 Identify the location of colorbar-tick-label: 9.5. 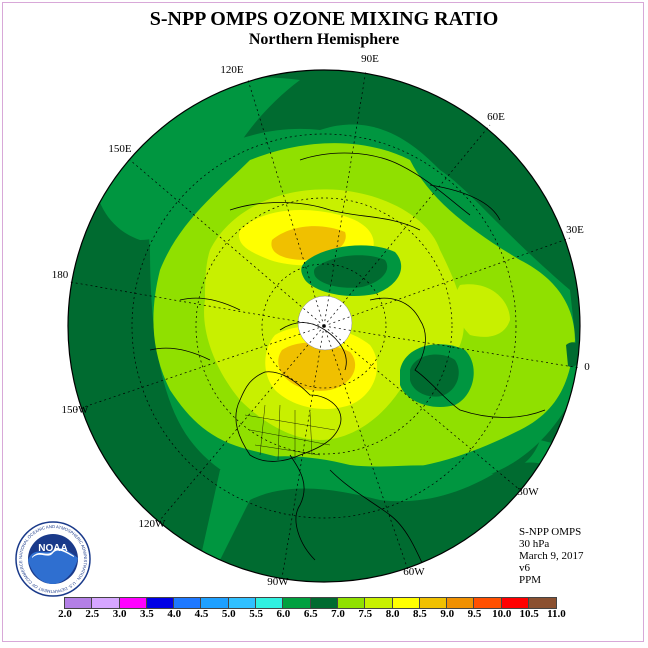
(474, 614).